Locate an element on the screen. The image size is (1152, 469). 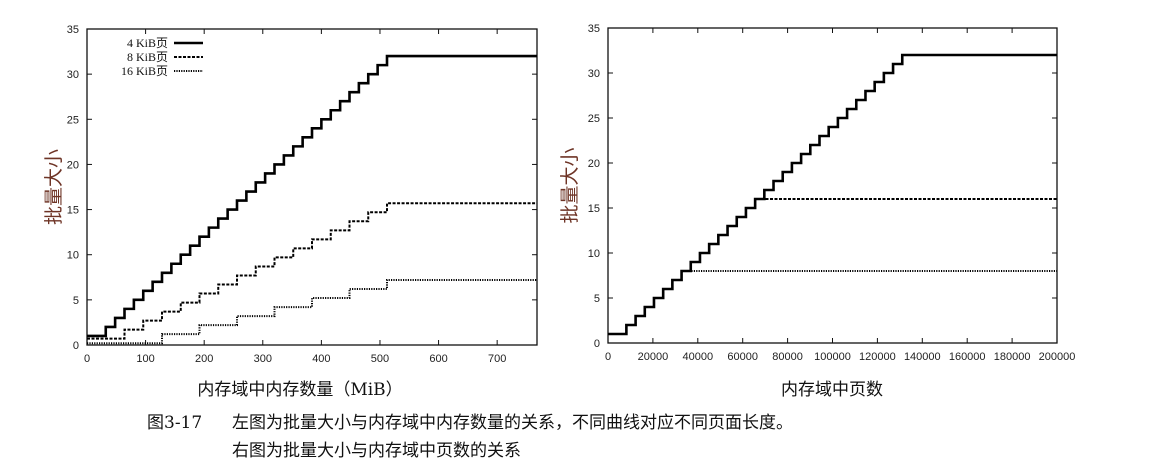
x-tick-label: 100000 is located at coordinates (832, 357).